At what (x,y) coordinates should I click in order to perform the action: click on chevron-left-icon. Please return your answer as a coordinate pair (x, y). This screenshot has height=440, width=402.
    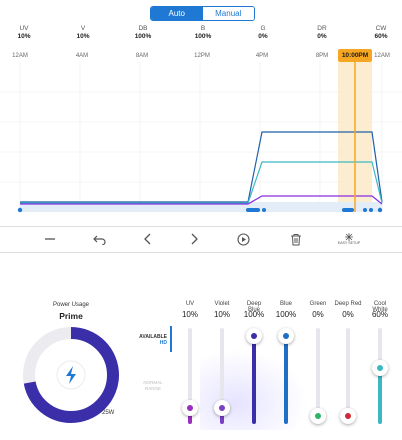
    Looking at the image, I should click on (147, 239).